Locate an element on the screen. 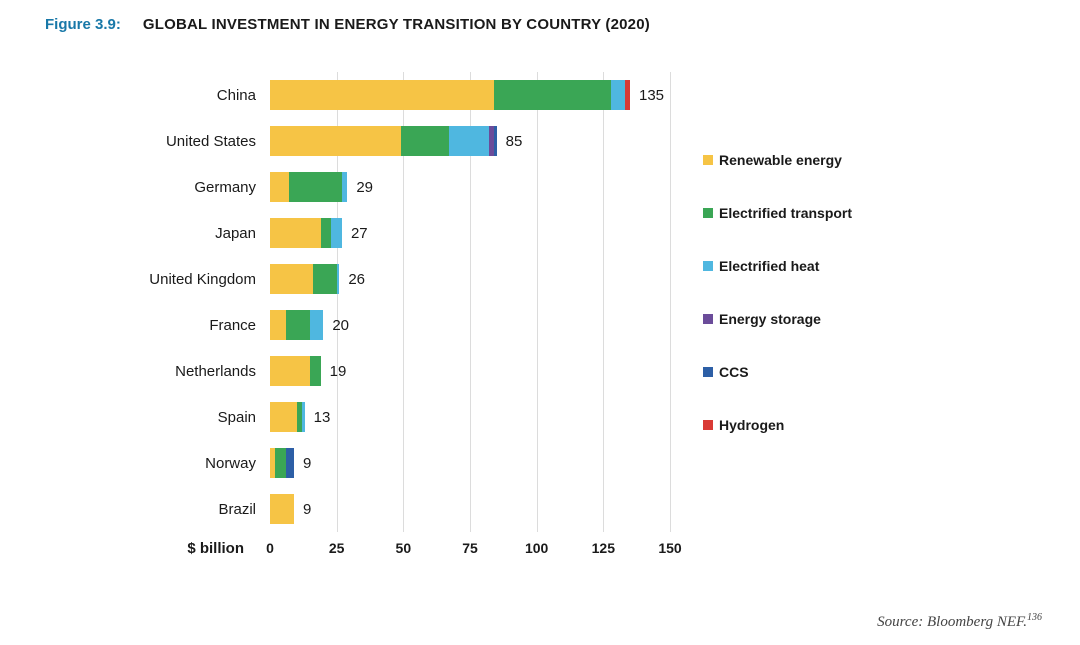 This screenshot has width=1080, height=645. bar-row: Germany 29 is located at coordinates (385, 187).